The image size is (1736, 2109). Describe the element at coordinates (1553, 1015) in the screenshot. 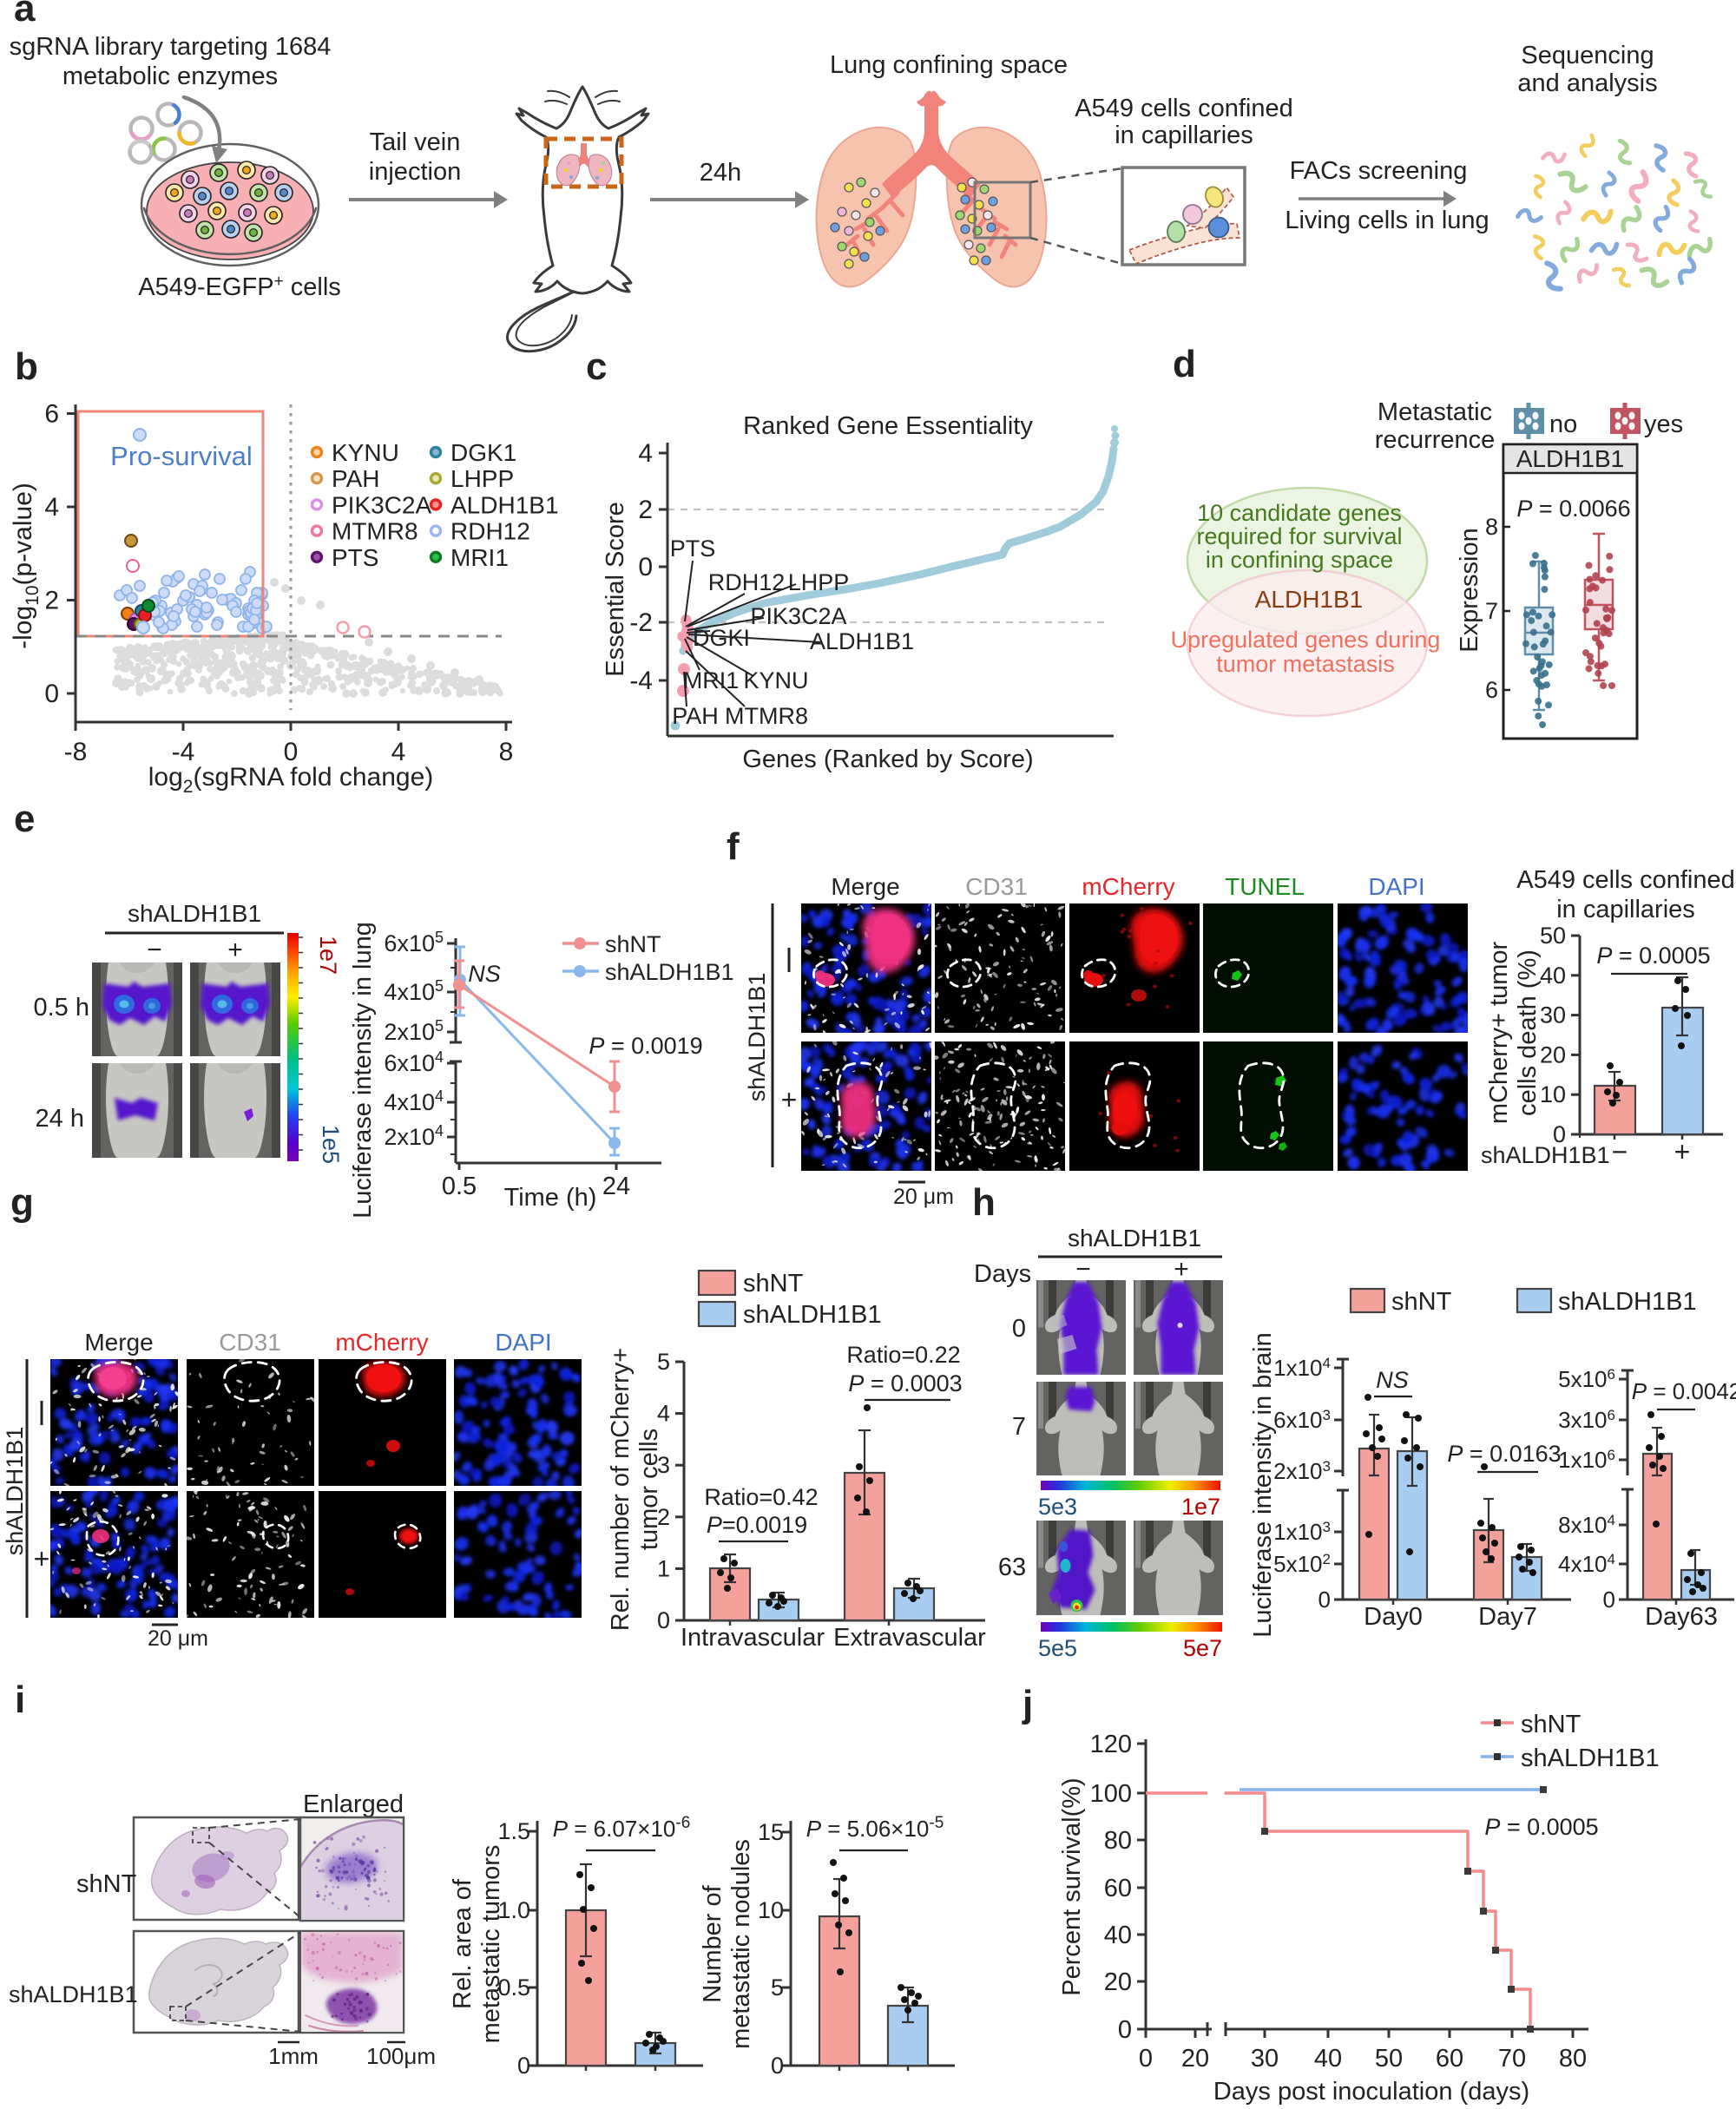

I see `svg-text: 30` at that location.